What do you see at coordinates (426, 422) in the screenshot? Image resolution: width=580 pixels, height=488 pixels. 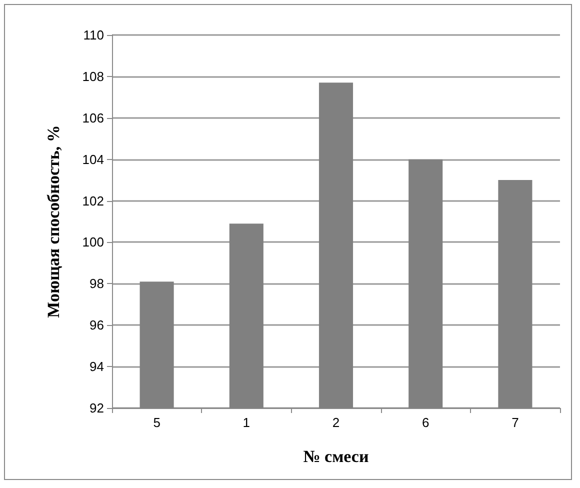 I see `x-tick-label: 6` at bounding box center [426, 422].